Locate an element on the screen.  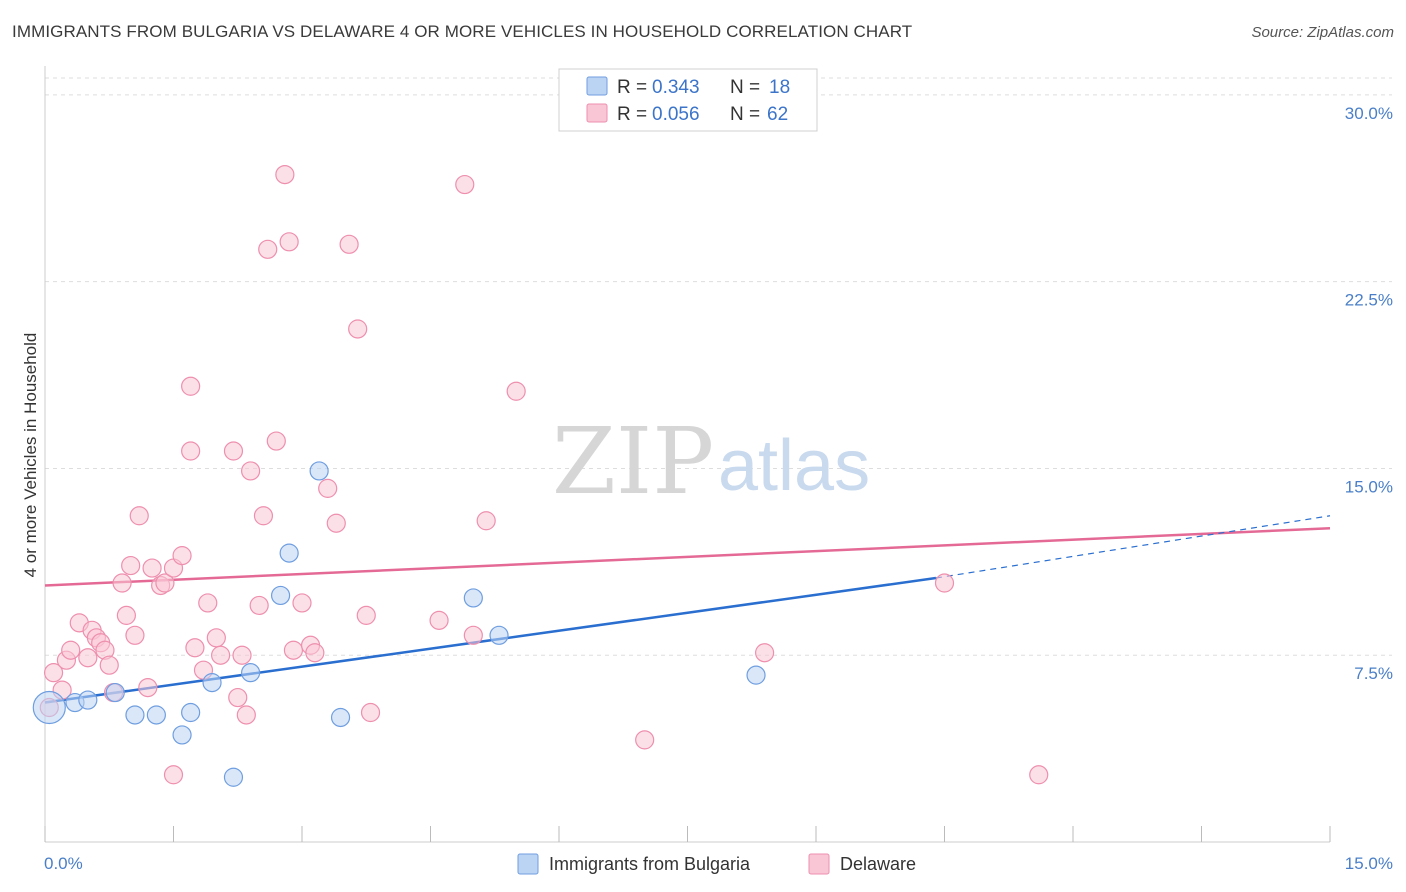
legend-n-label-2: N = is located at coordinates (745, 114).